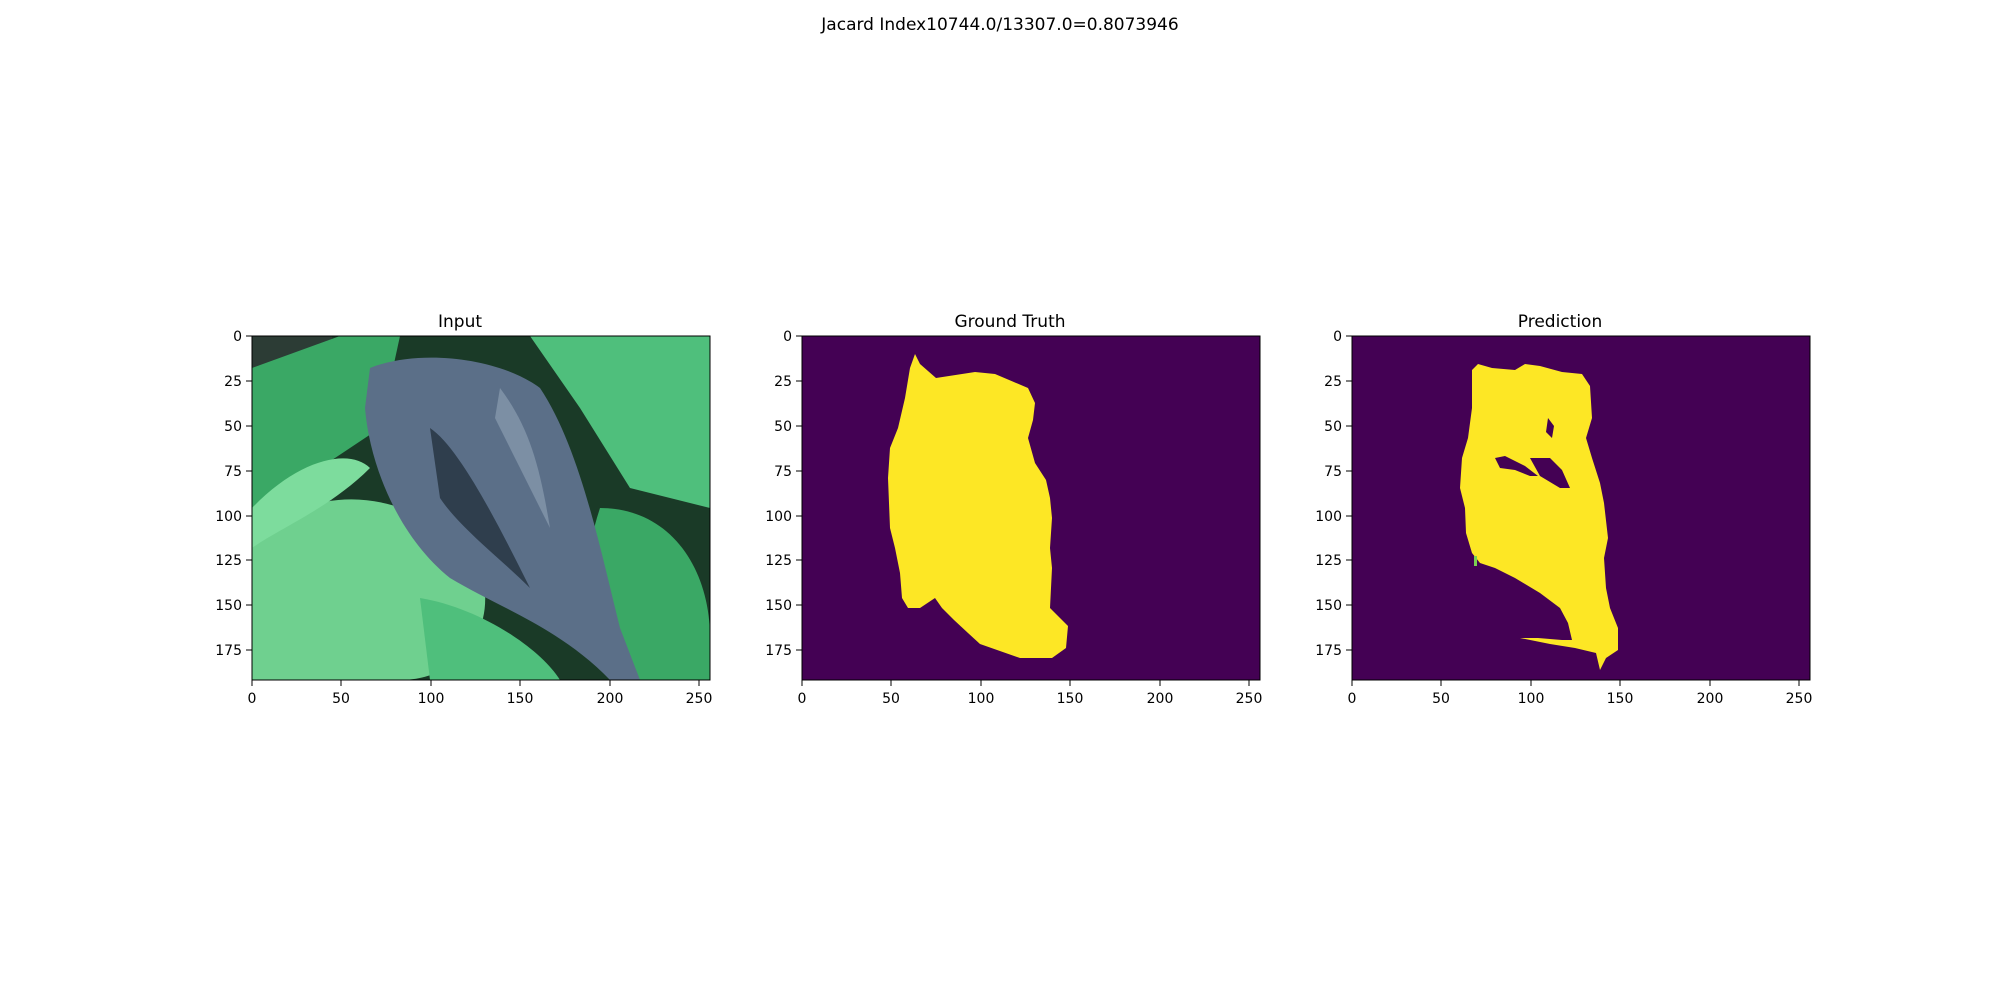  I want to click on figure-suptitle: Jacard Index10744.0/13307.0=0.8073946, so click(1000, 25).